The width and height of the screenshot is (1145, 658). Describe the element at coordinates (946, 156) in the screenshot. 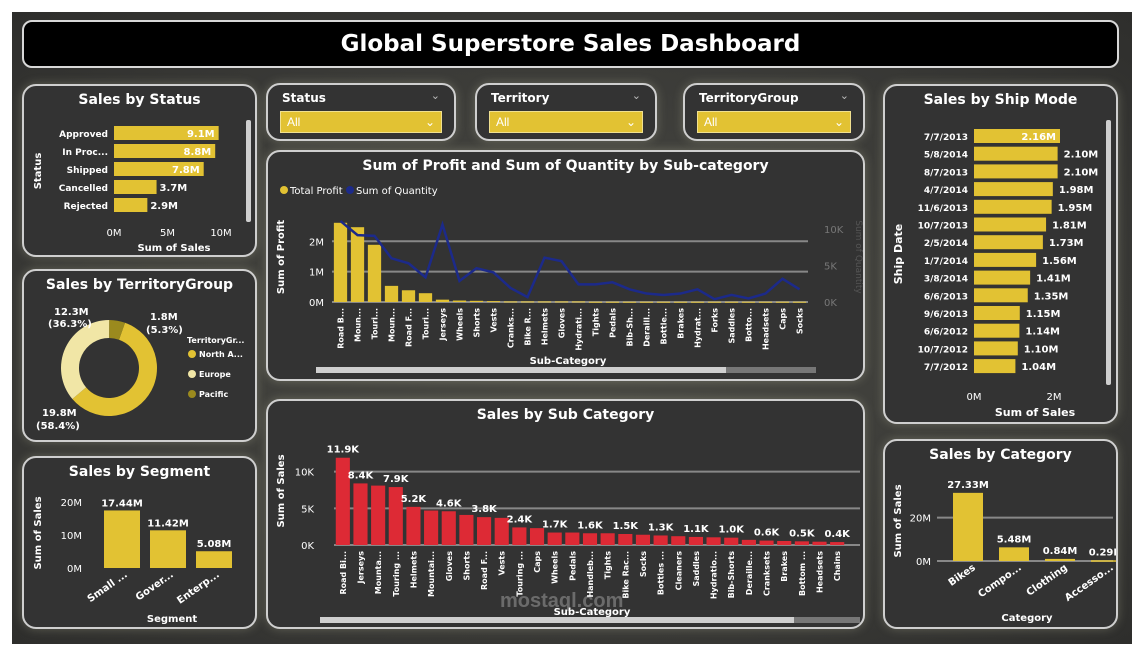

I see `y-tick-label: 5/8/2014` at that location.